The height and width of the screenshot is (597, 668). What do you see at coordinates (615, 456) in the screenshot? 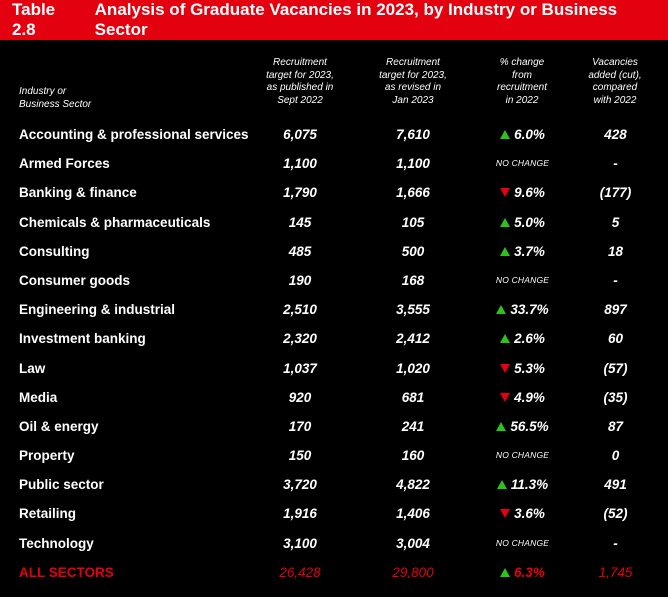
I see `added-cell: 0` at bounding box center [615, 456].